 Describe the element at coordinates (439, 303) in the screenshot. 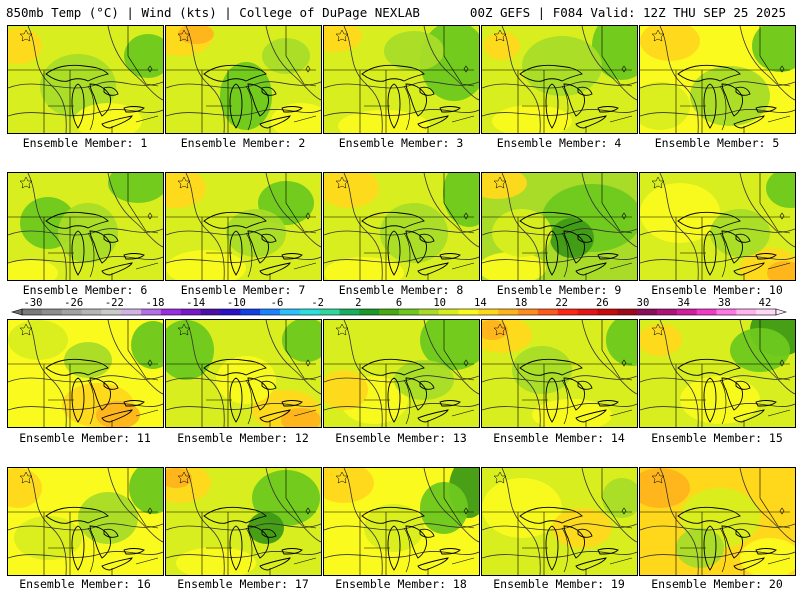

I see `colorbar-tick-label: 10` at that location.